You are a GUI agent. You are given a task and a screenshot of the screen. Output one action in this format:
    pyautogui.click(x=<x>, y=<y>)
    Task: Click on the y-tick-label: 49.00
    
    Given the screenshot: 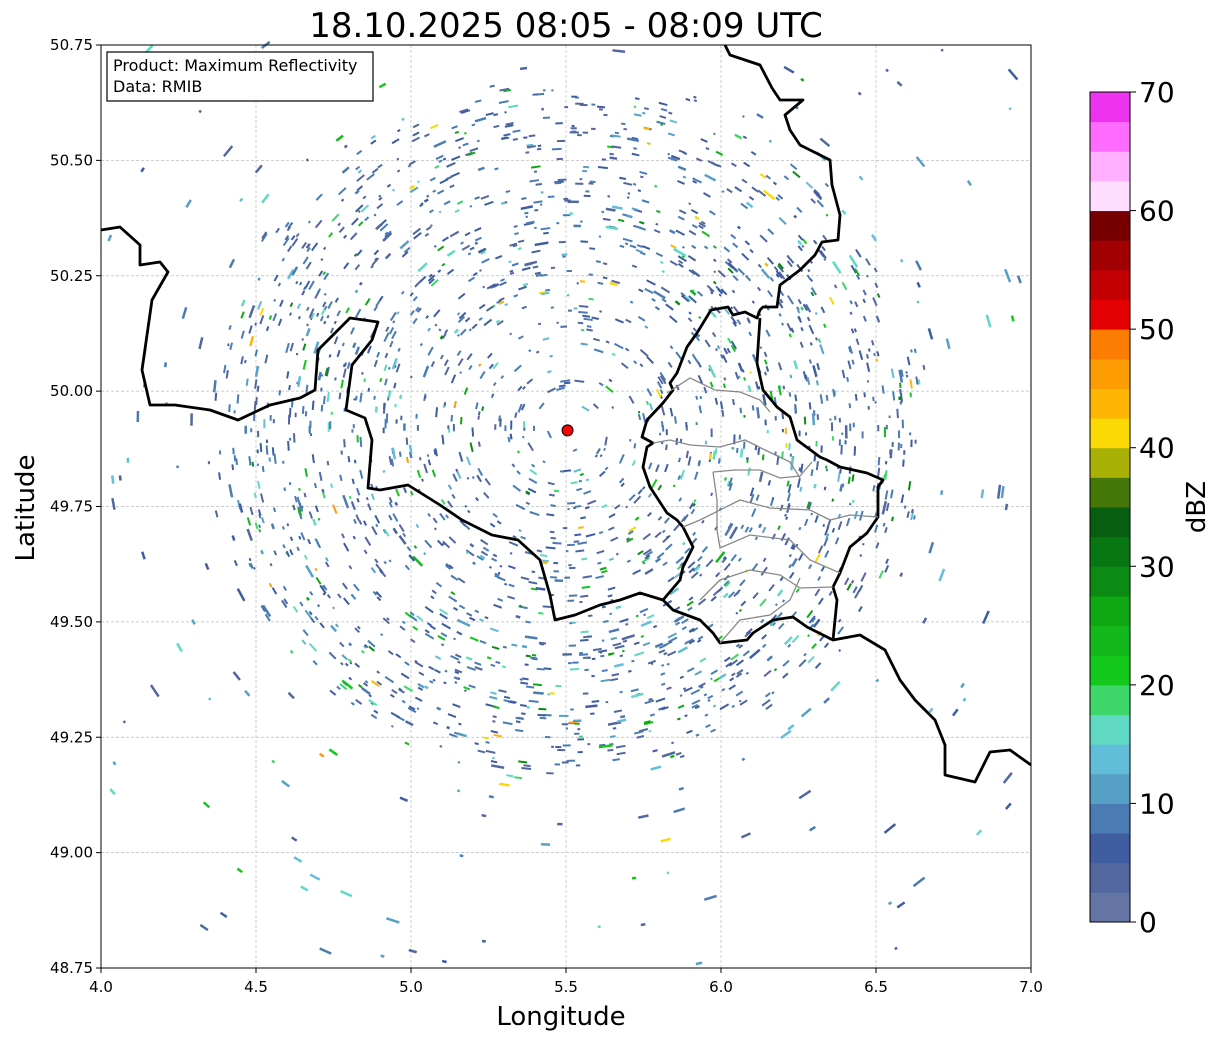 What is the action you would take?
    pyautogui.click(x=71, y=853)
    